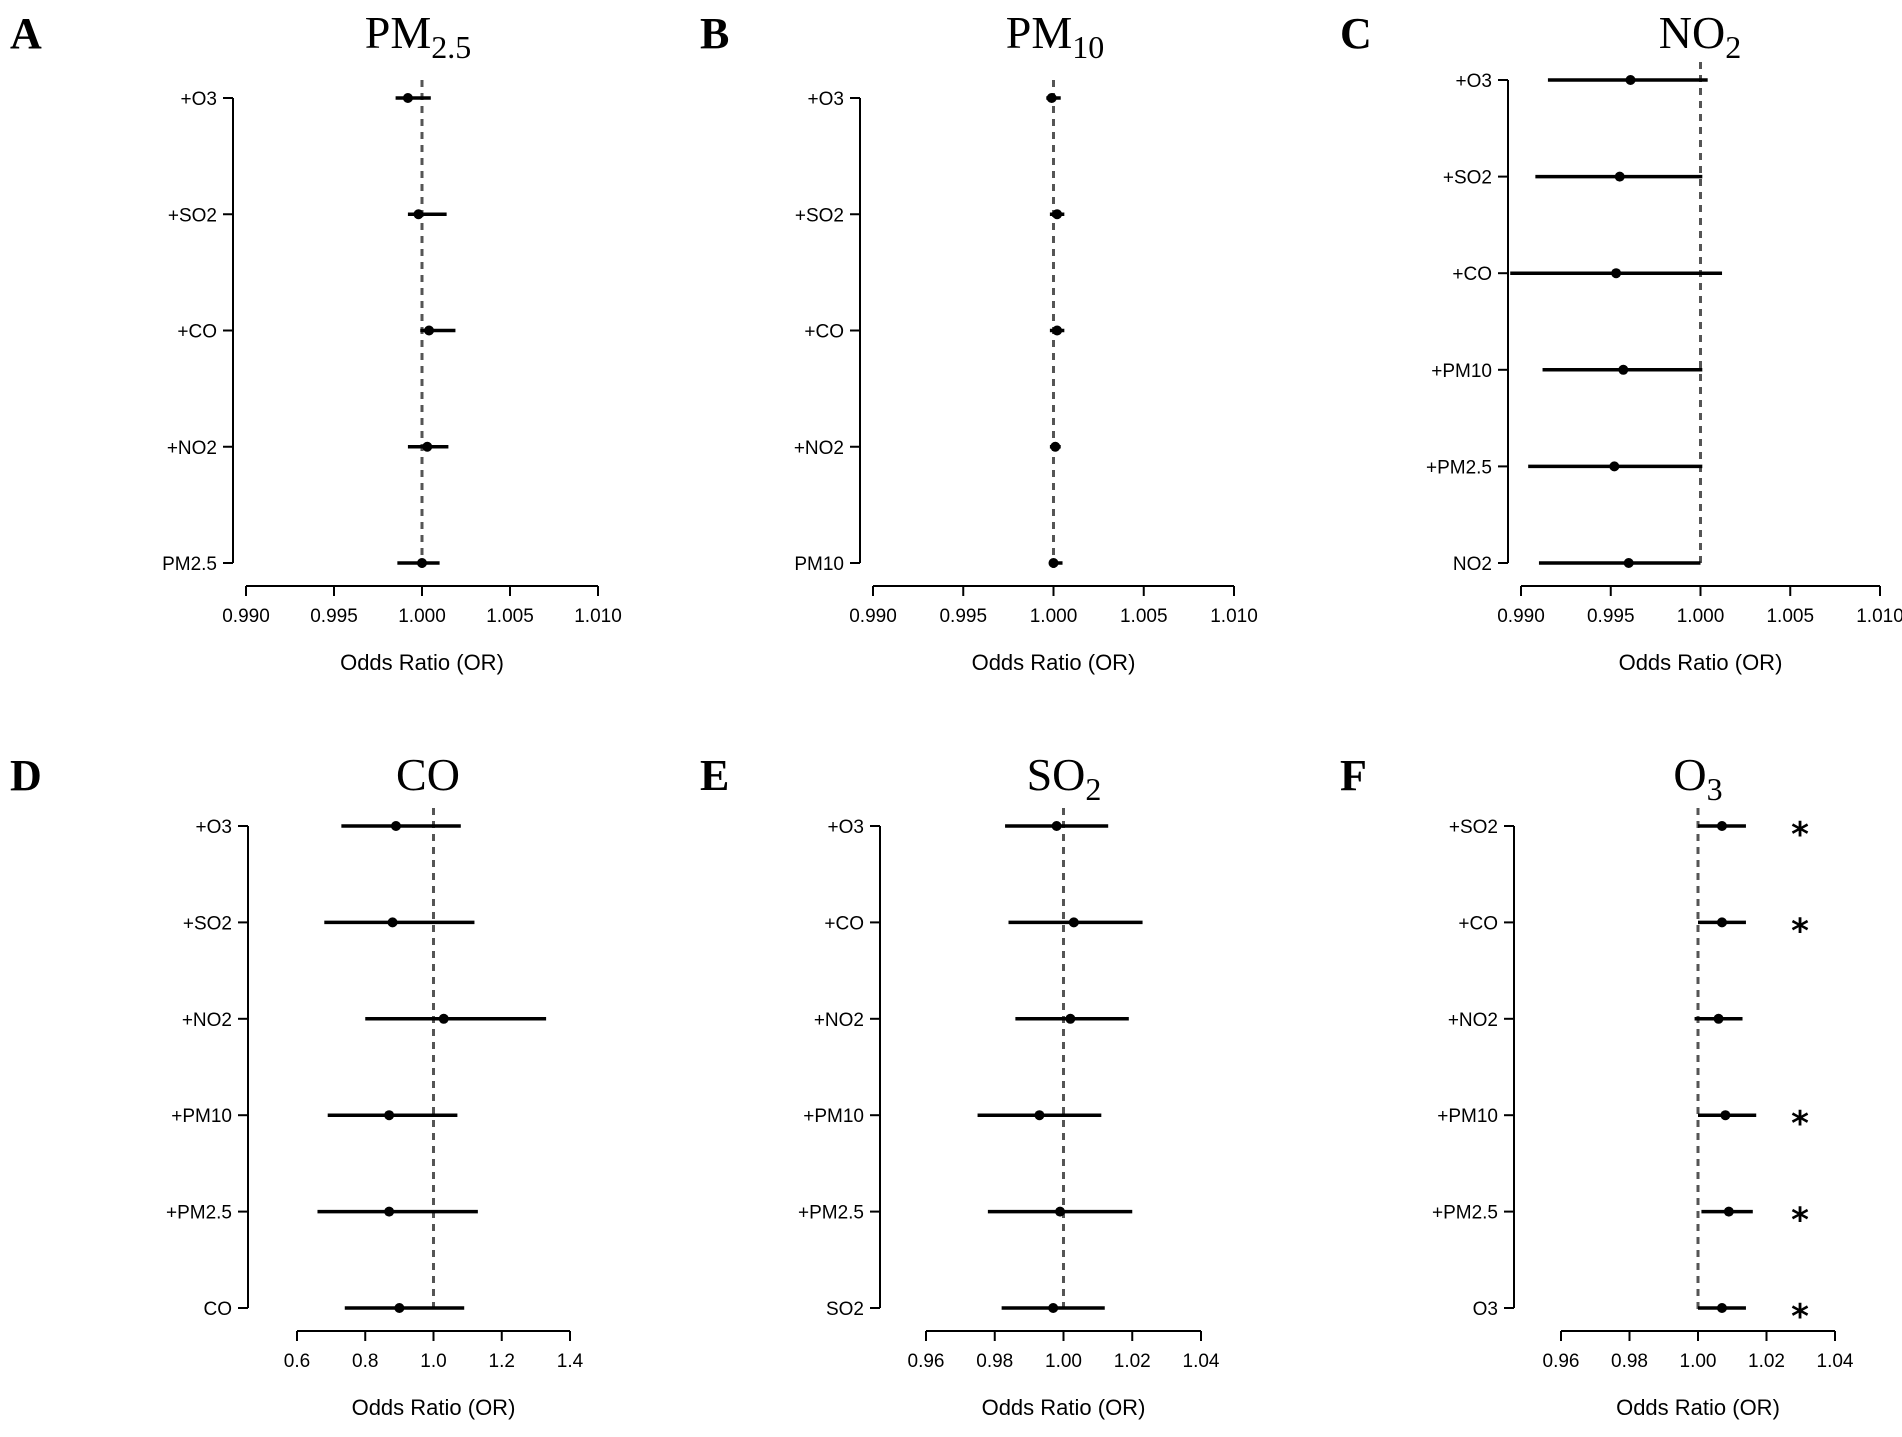 This screenshot has height=1437, width=1902. I want to click on x-tick-label: 0.6, so click(297, 1361).